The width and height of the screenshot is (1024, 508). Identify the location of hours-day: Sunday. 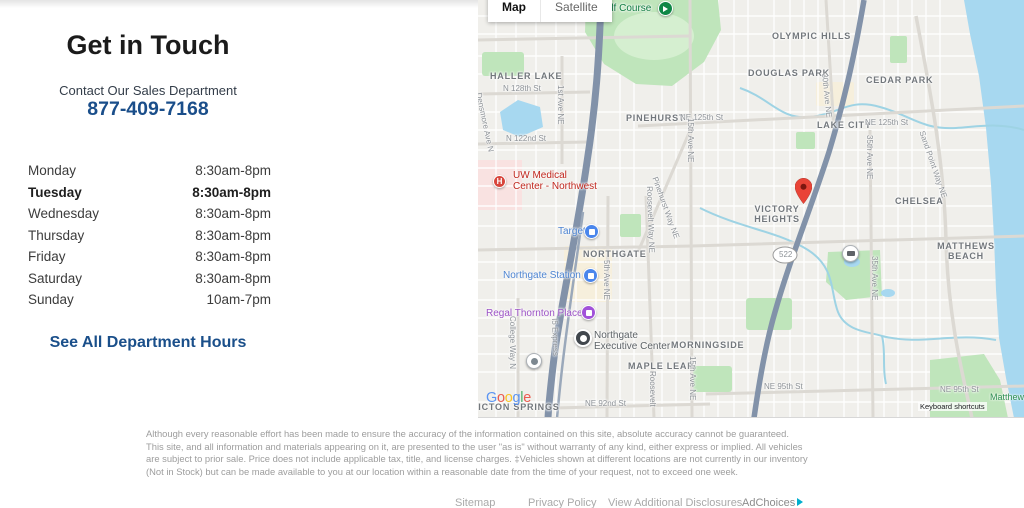
(51, 299).